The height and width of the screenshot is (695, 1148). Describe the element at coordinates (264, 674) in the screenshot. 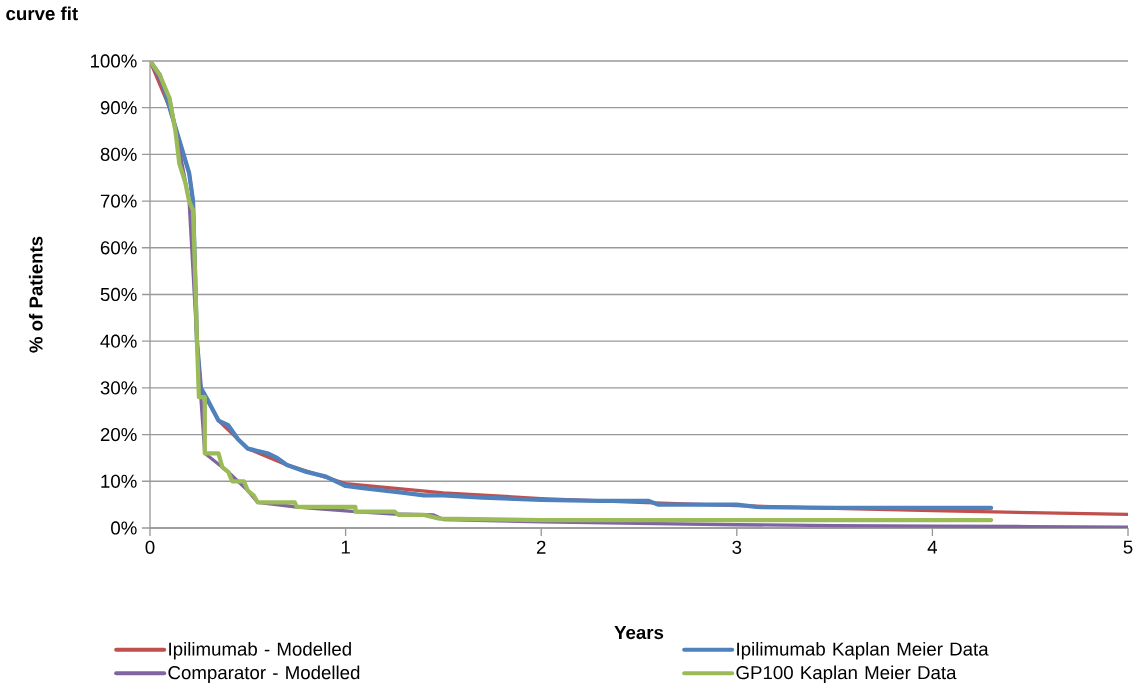

I see `legend-label: Comparator - Modelled` at that location.